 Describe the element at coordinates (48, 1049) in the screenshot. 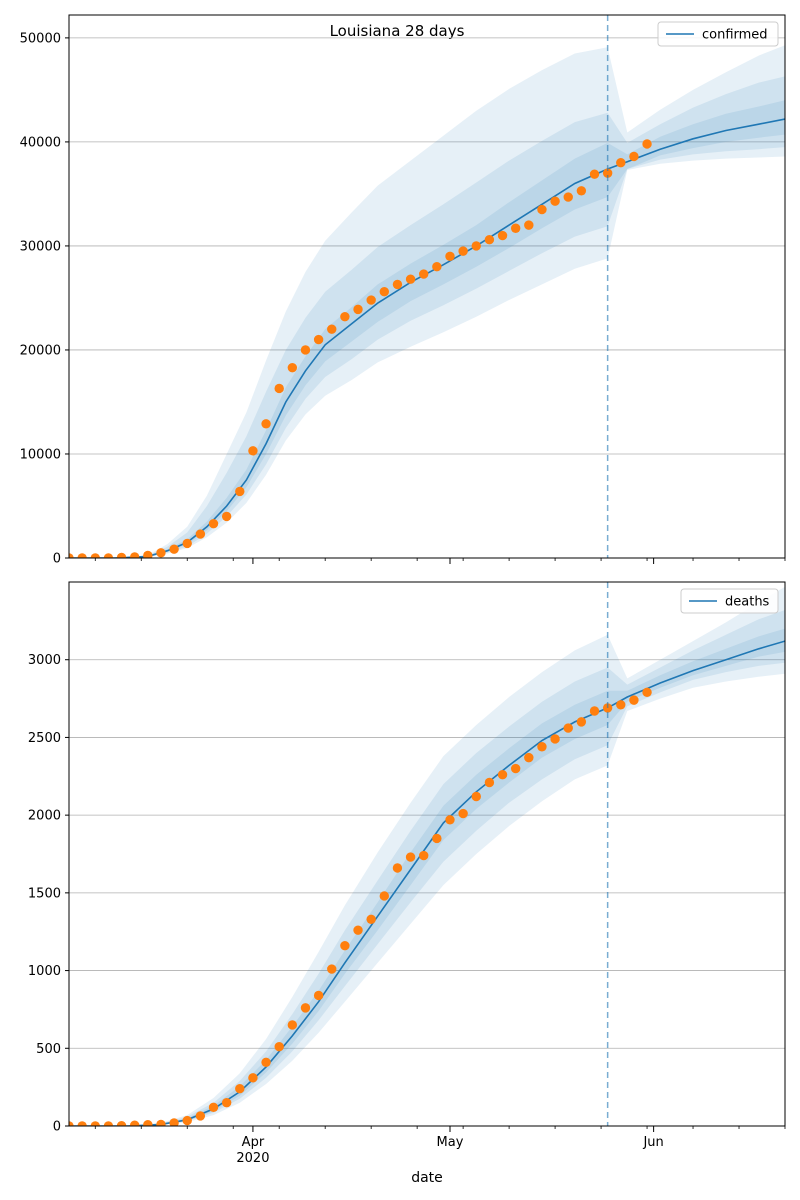

I see `y-tick-label: 500` at that location.